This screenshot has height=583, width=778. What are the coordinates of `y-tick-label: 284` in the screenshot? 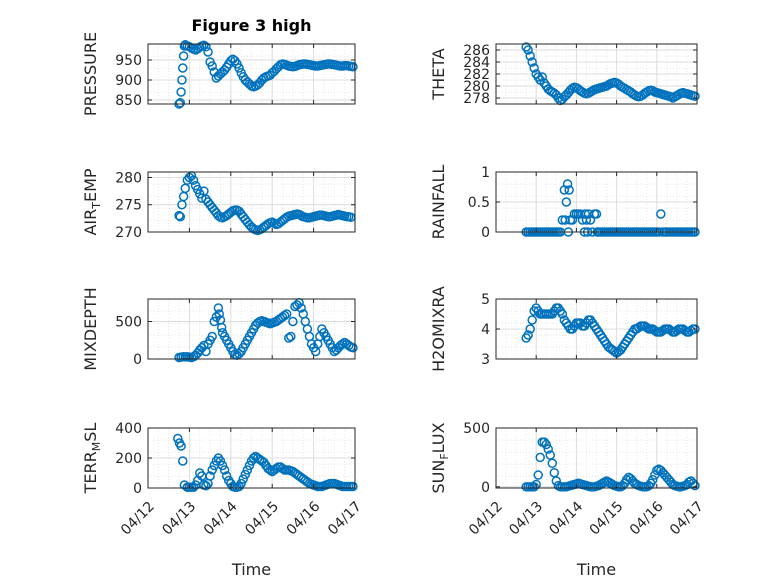 It's located at (476, 63).